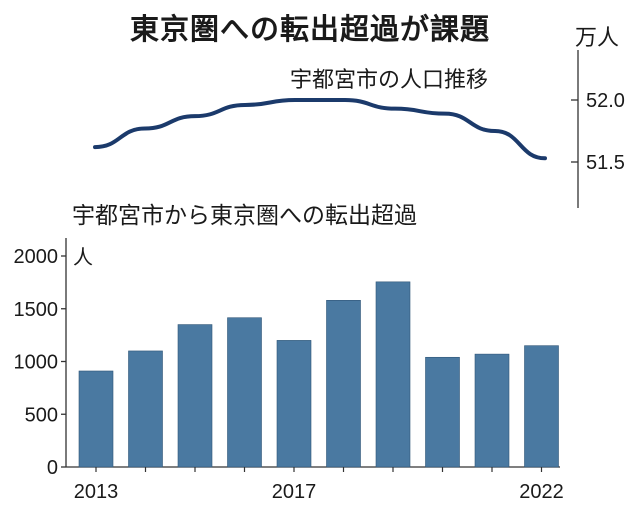 The height and width of the screenshot is (509, 633). What do you see at coordinates (41, 415) in the screenshot?
I see `bar-y-tick-label: 500` at bounding box center [41, 415].